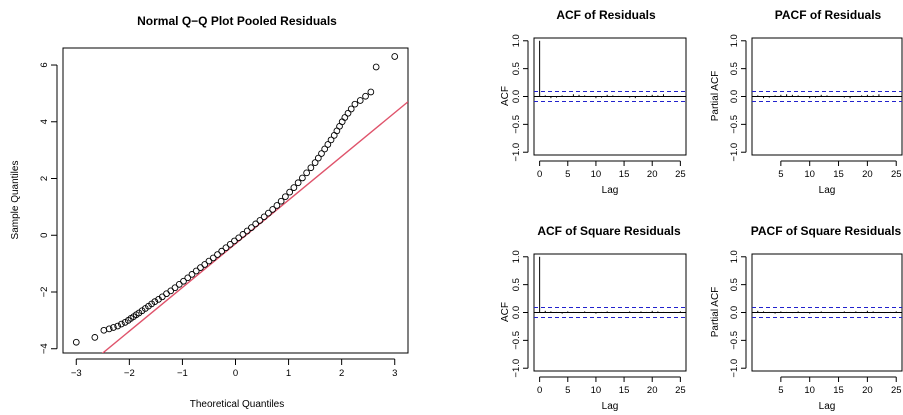 The height and width of the screenshot is (415, 903). I want to click on y-tick-label: 0, so click(44, 235).